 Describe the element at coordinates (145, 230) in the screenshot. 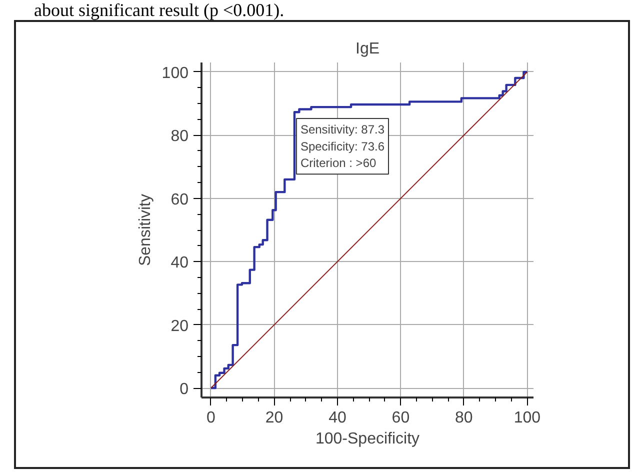

I see `y-axis-title: Sensitivity` at that location.